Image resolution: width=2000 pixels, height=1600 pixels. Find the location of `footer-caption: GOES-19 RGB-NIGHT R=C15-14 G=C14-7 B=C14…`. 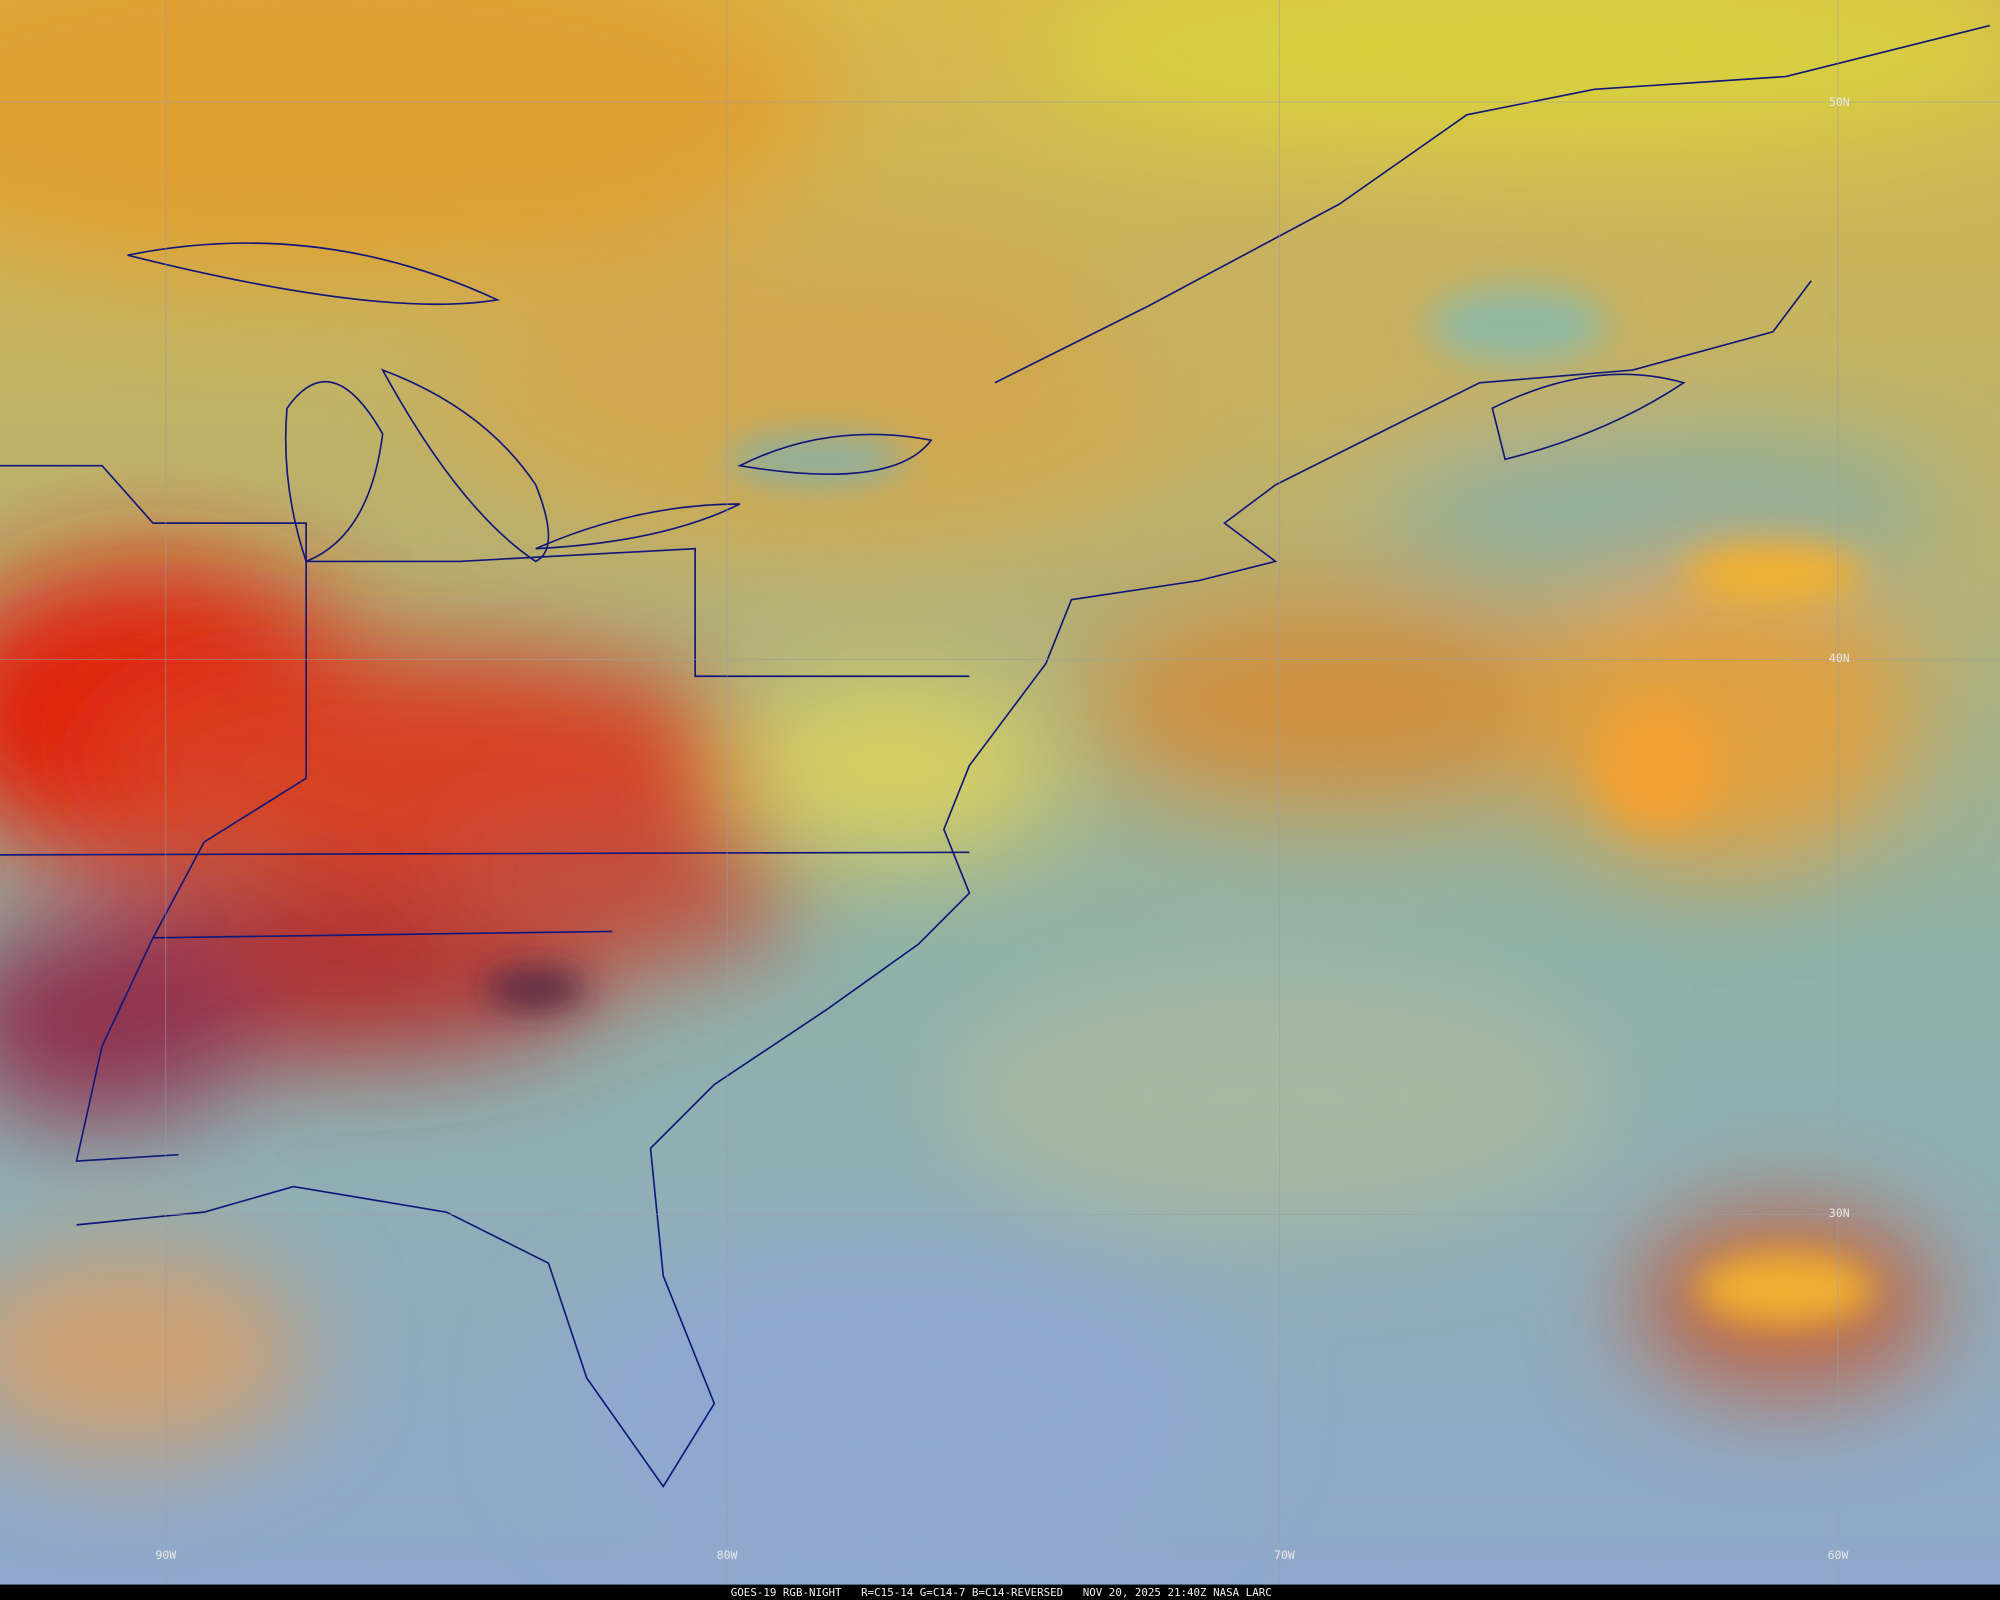

footer-caption: GOES-19 RGB-NIGHT R=C15-14 G=C14-7 B=C14… is located at coordinates (1001, 1592).